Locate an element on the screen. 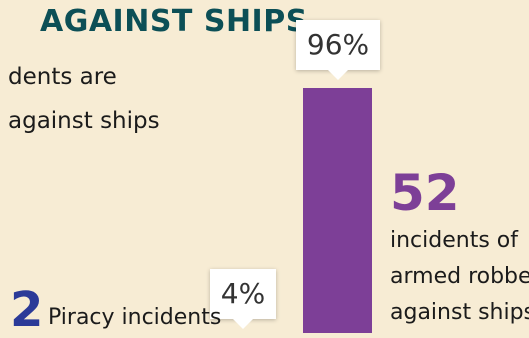  armed-robbery-count: 52 is located at coordinates (425, 193).